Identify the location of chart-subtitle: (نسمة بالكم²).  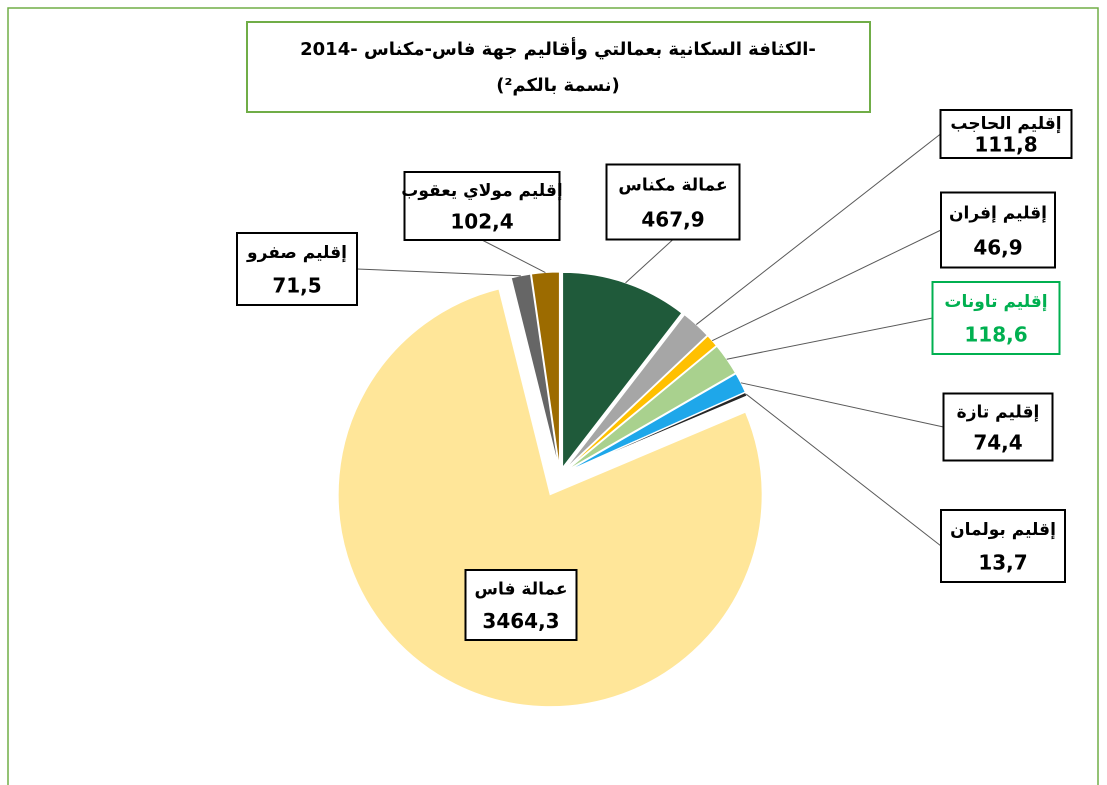
(558, 85).